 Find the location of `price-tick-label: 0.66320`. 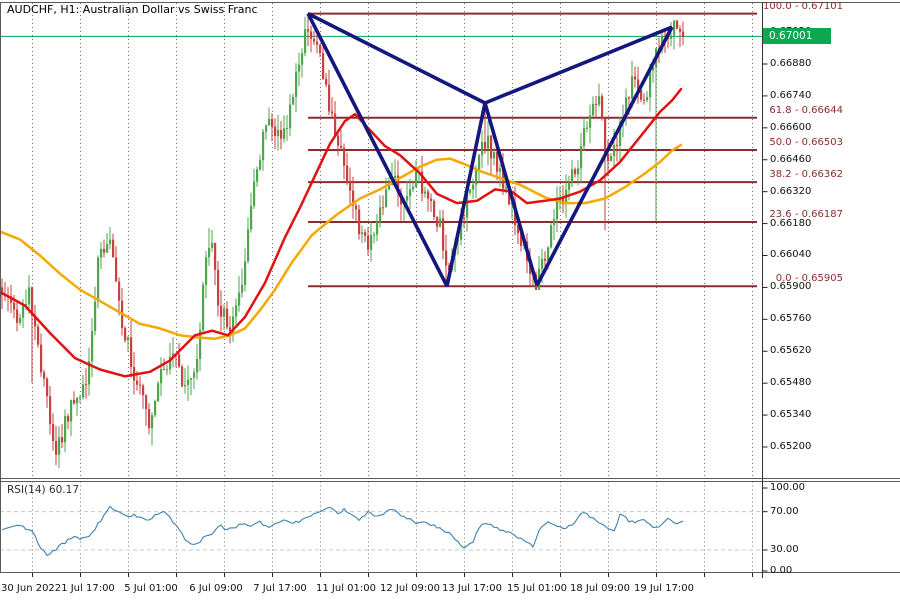

price-tick-label: 0.66320 is located at coordinates (791, 191).